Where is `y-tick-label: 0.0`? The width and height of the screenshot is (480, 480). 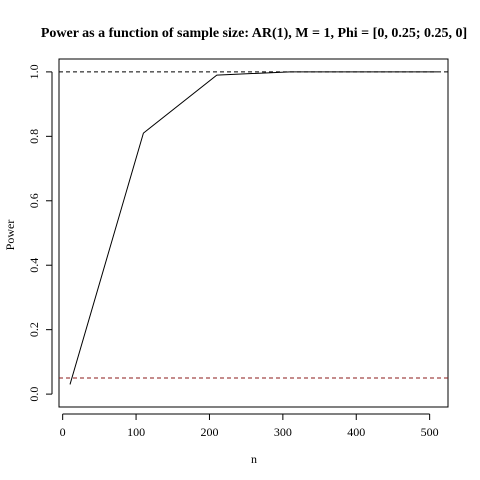 y-tick-label: 0.0 is located at coordinates (34, 394).